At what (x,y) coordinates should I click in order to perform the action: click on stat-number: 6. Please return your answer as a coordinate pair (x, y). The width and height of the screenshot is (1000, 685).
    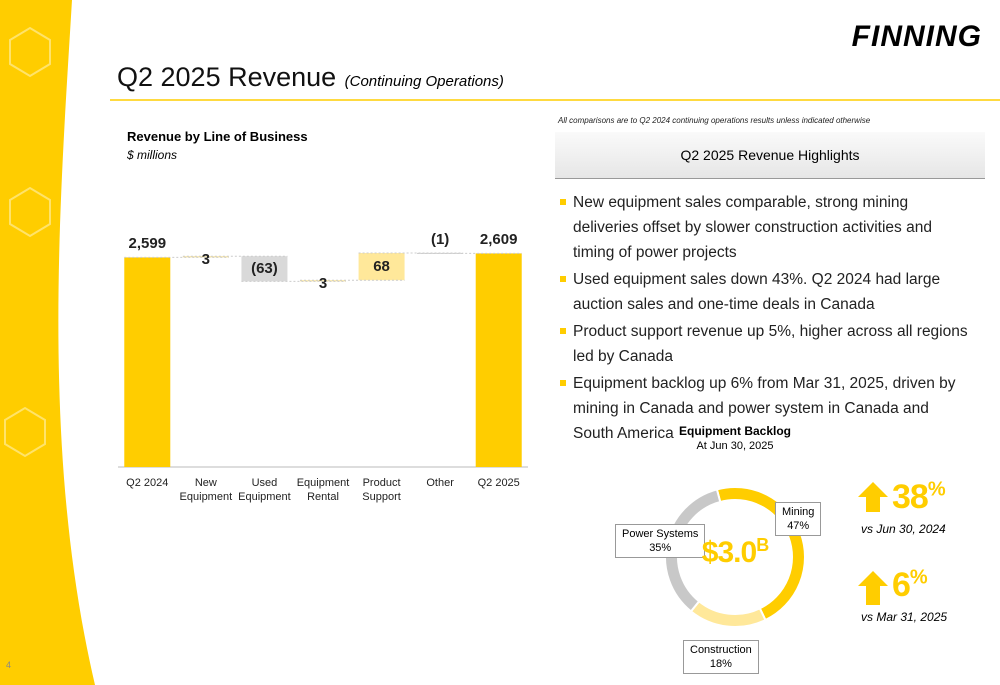
    Looking at the image, I should click on (901, 585).